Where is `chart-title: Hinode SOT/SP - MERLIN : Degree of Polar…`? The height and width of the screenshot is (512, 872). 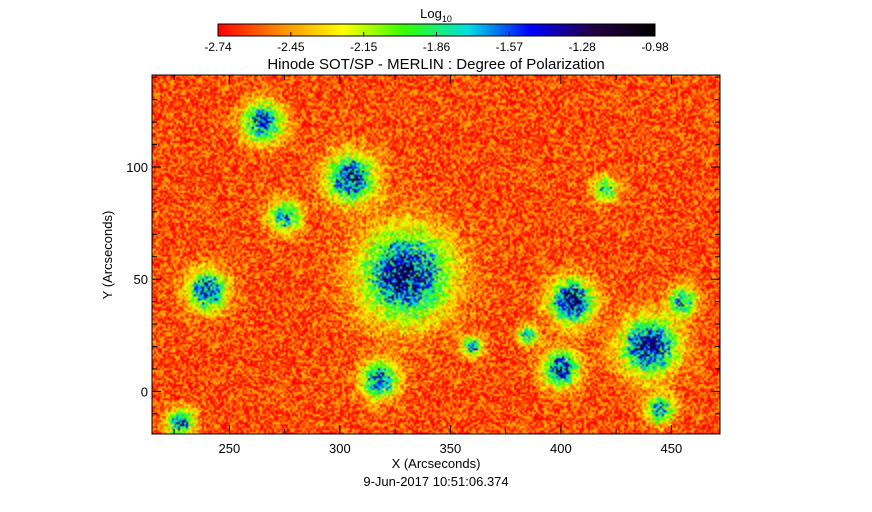
chart-title: Hinode SOT/SP - MERLIN : Degree of Polar… is located at coordinates (435, 64).